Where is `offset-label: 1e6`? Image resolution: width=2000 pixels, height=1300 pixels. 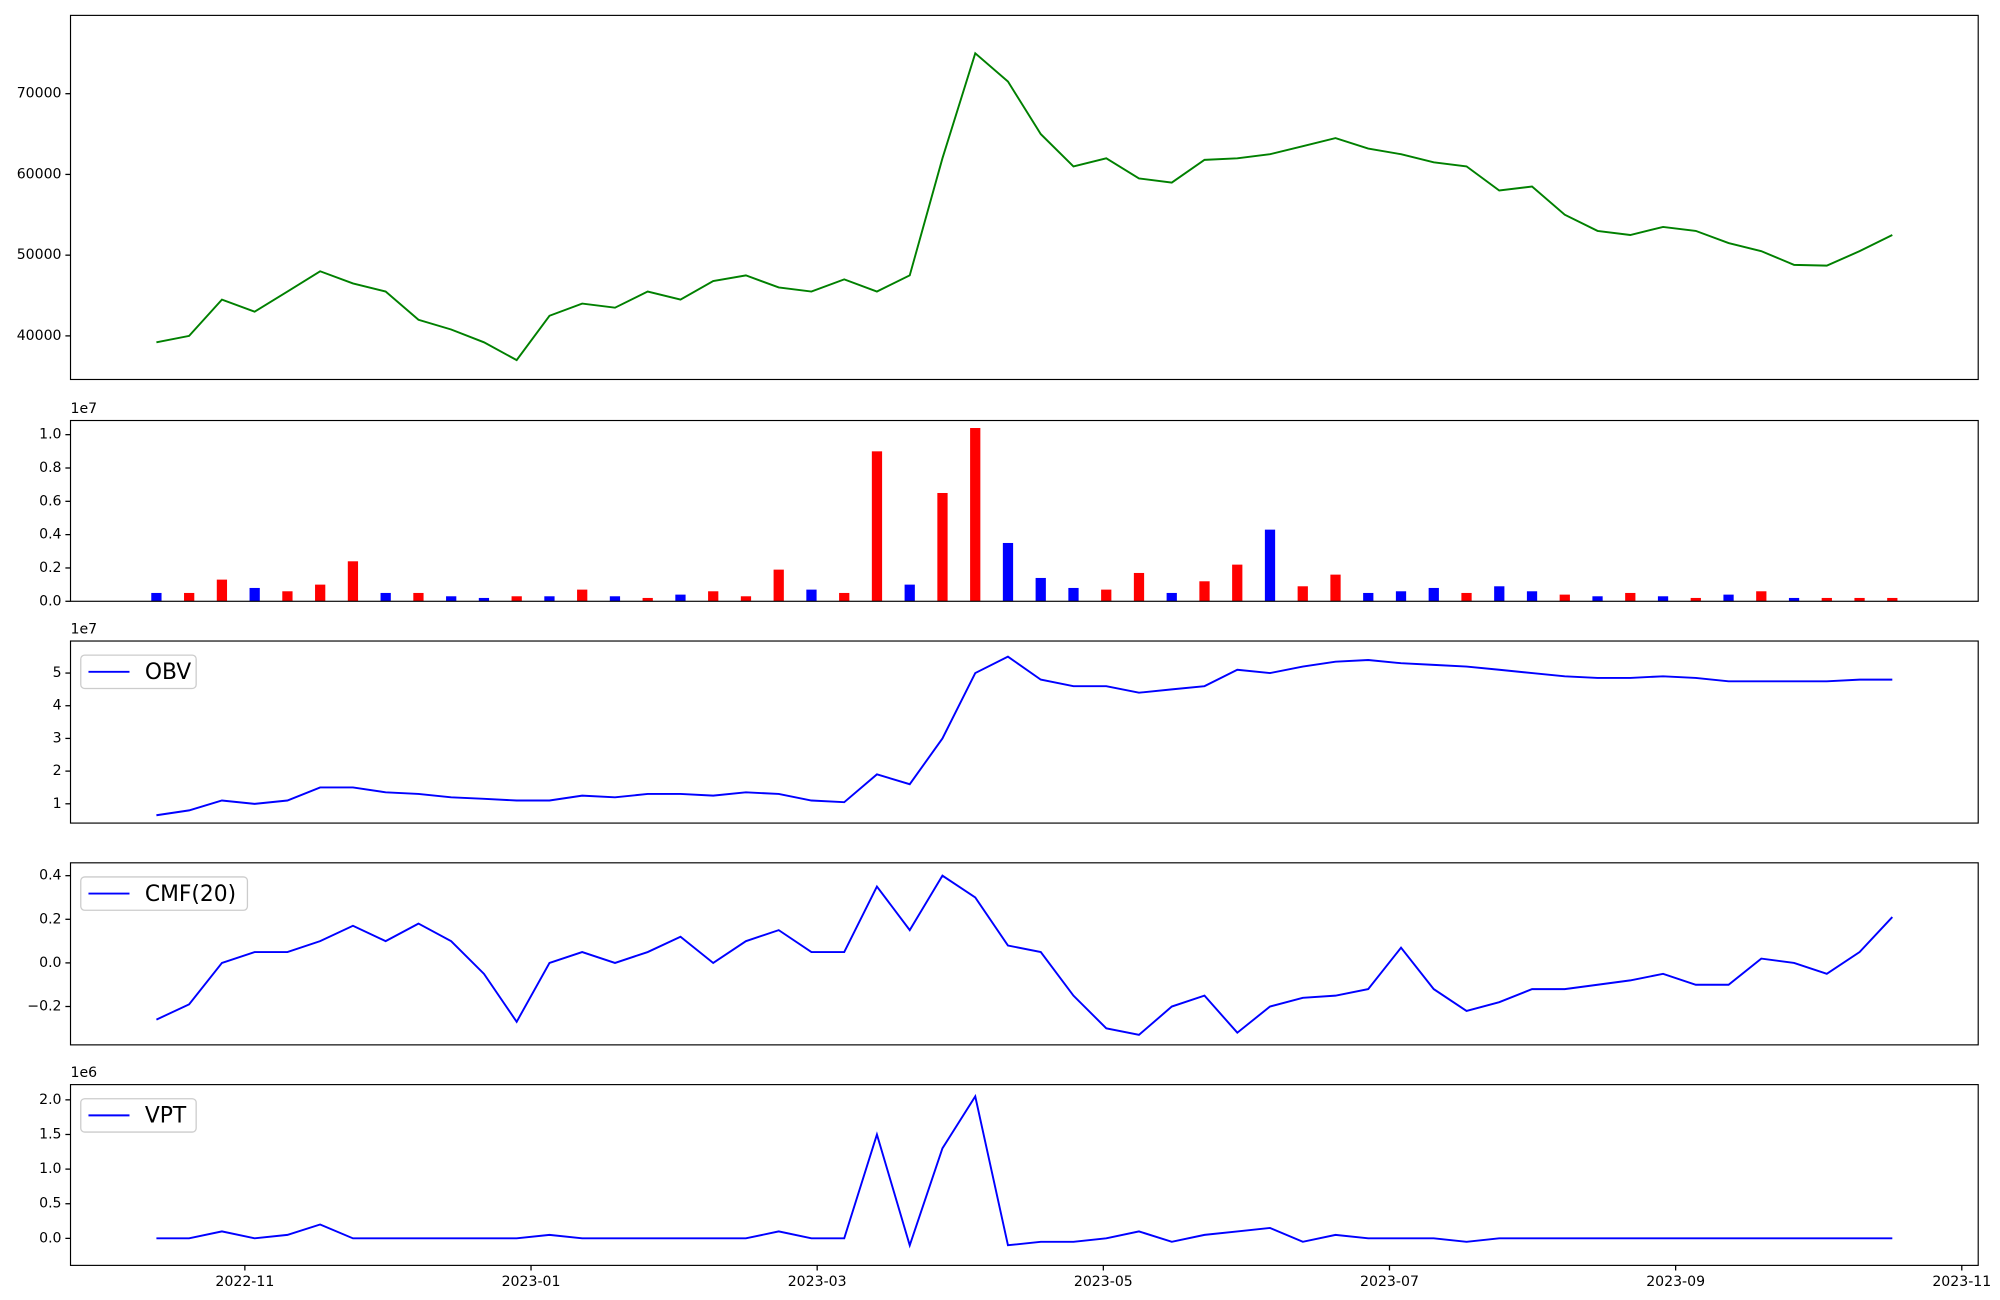
offset-label: 1e6 is located at coordinates (84, 1073).